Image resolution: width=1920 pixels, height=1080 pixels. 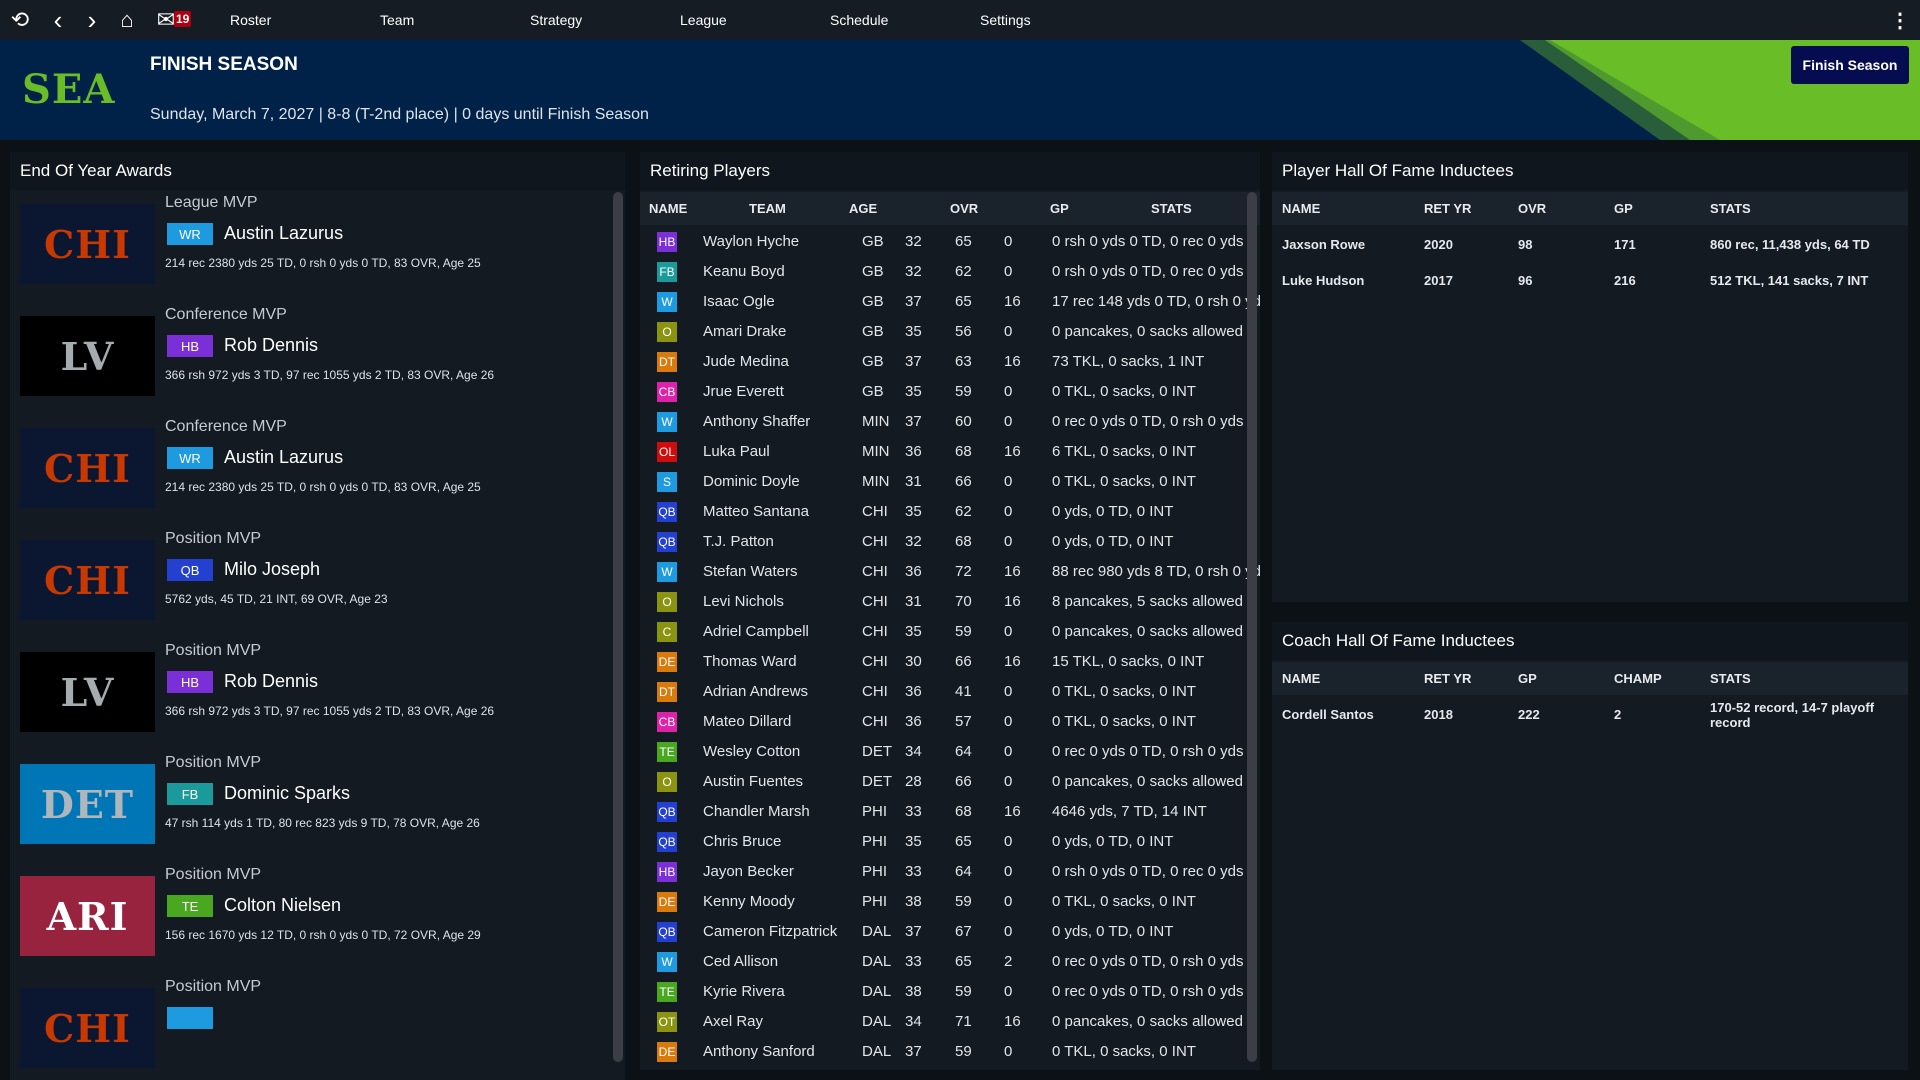 What do you see at coordinates (283, 905) in the screenshot?
I see `player-name: Colton Nielsen` at bounding box center [283, 905].